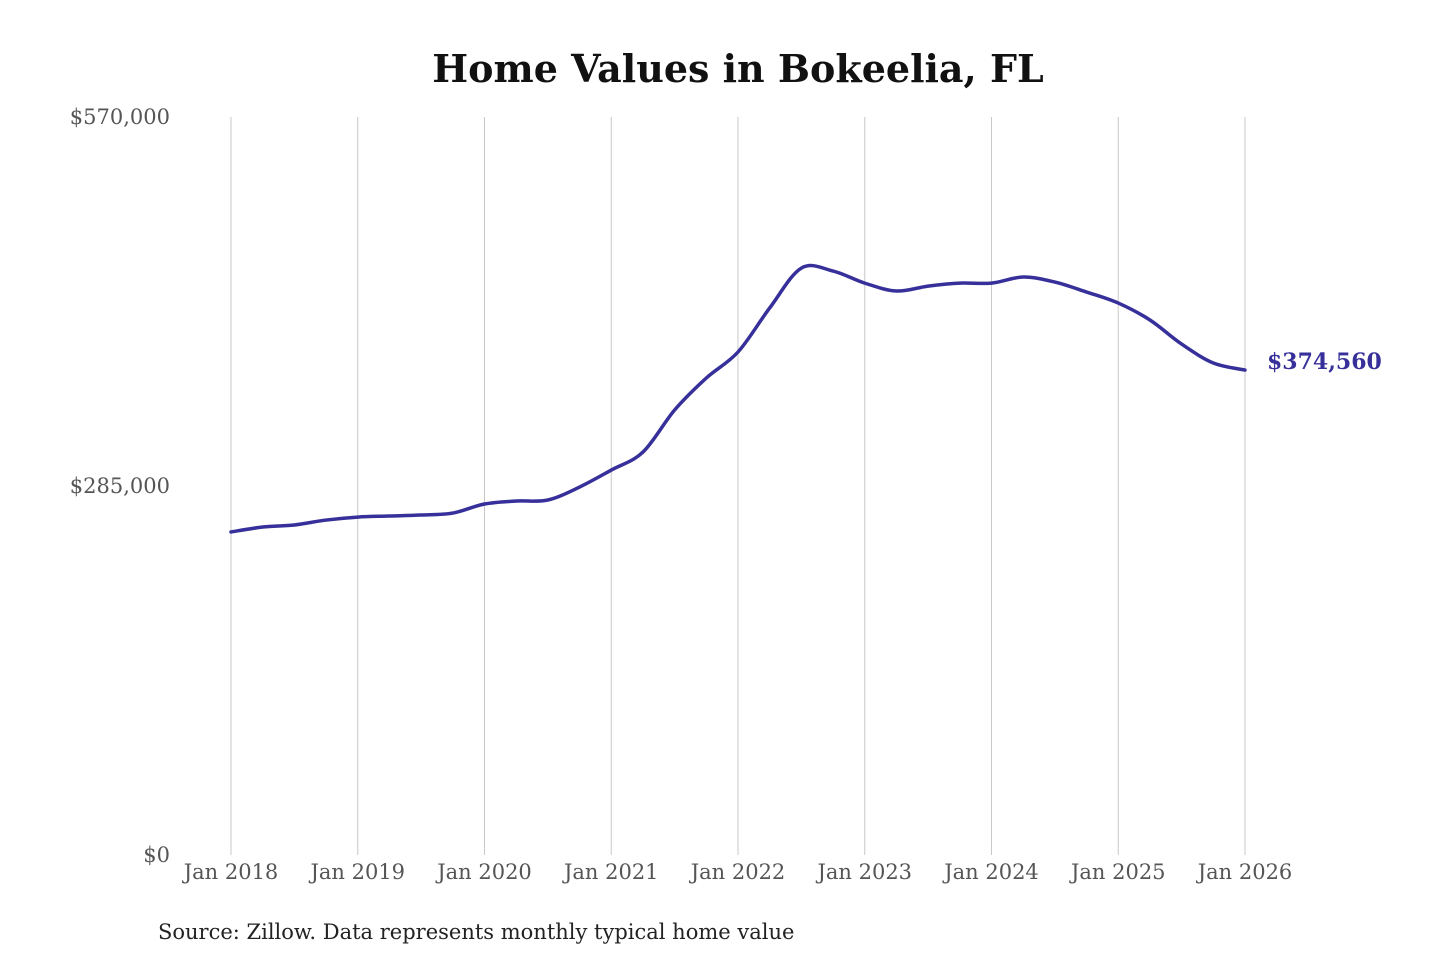 Image resolution: width=1440 pixels, height=960 pixels. Describe the element at coordinates (356, 872) in the screenshot. I see `x-tick-label: Jan 2019` at that location.